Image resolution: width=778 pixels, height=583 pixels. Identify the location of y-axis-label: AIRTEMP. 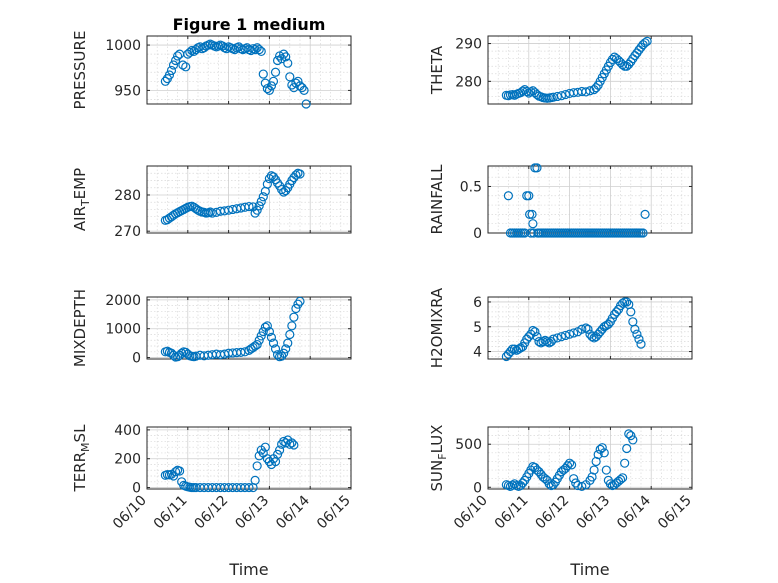
(81, 199).